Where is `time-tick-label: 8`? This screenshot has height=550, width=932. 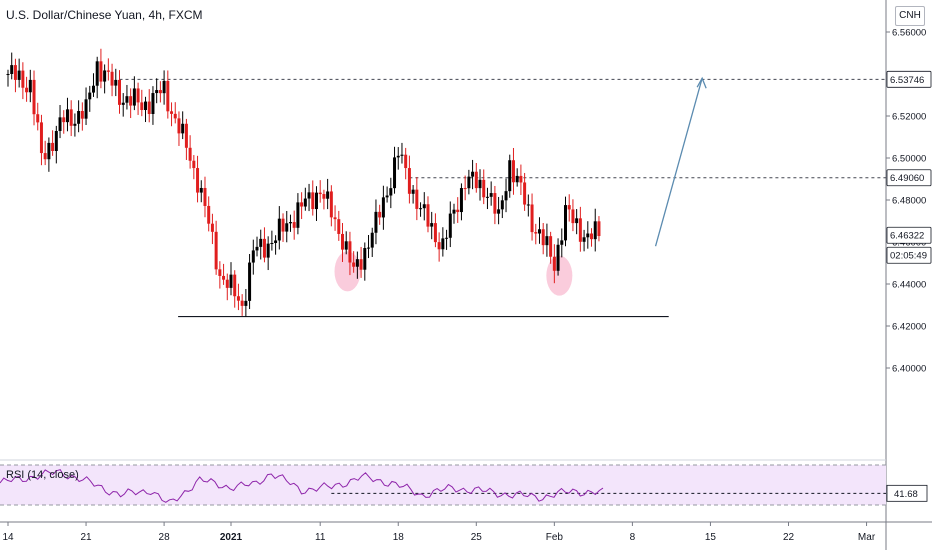
time-tick-label: 8 is located at coordinates (633, 537).